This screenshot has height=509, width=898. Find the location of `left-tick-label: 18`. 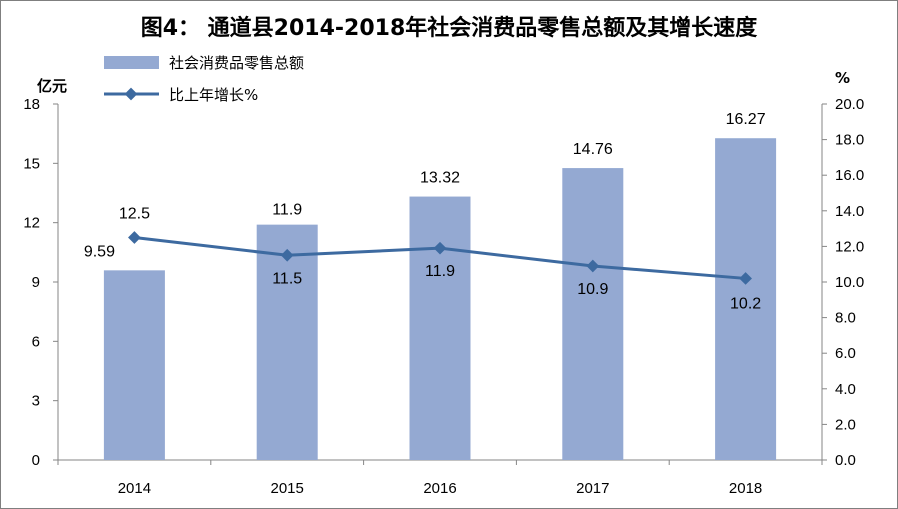

left-tick-label: 18 is located at coordinates (31, 104).